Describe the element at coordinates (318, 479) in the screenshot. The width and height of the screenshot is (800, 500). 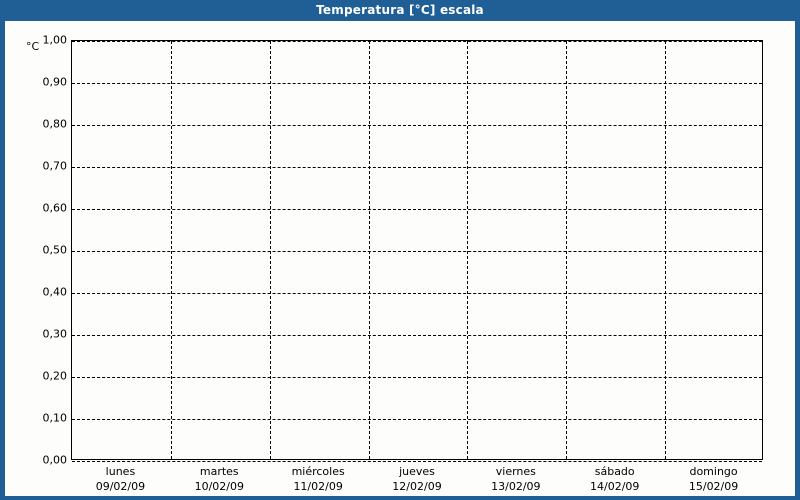
I see `x-axis-tick-label: miércoles 11/02/09` at that location.